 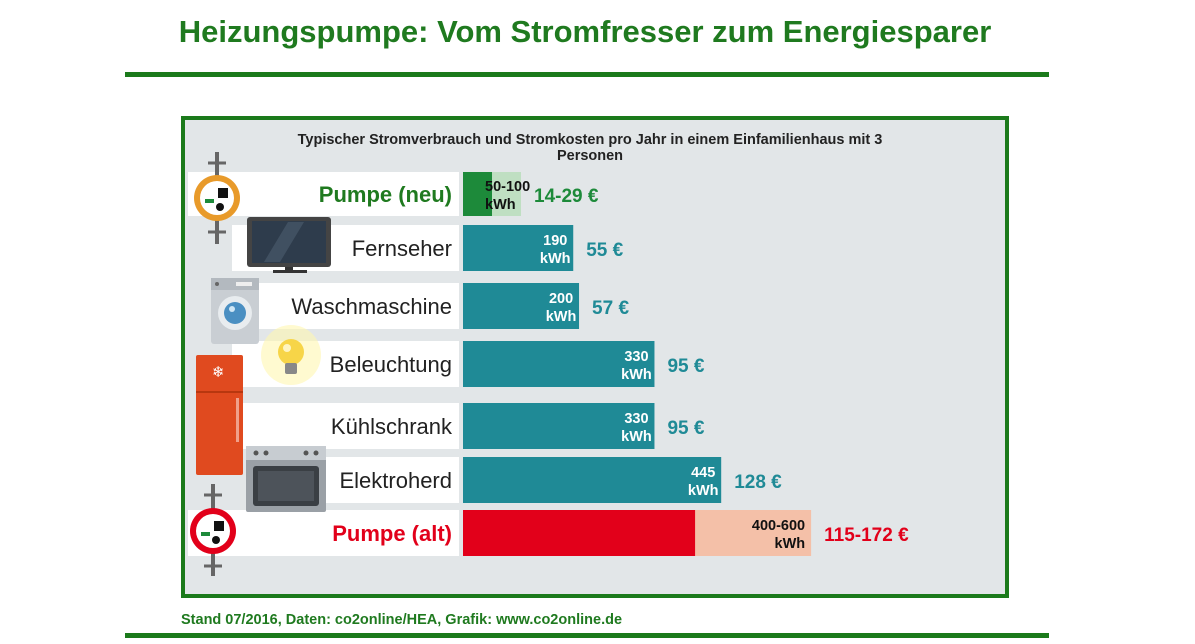 What do you see at coordinates (385, 194) in the screenshot?
I see `category-label: Pumpe (neu)` at bounding box center [385, 194].